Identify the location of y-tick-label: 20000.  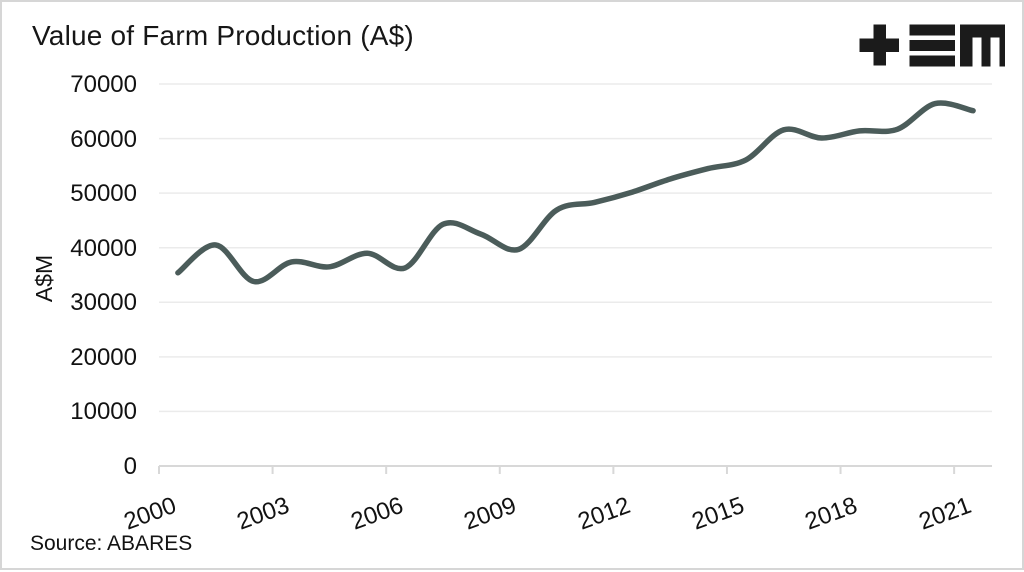
(103, 357).